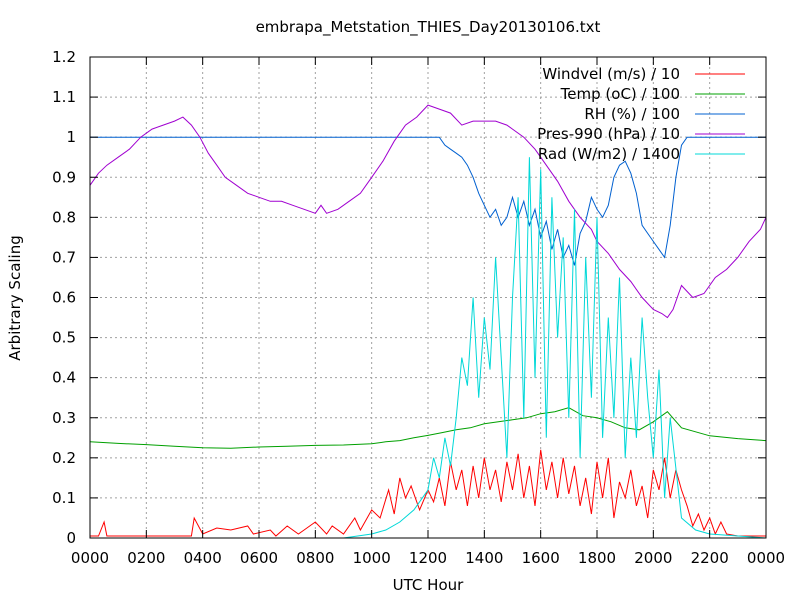  What do you see at coordinates (620, 94) in the screenshot?
I see `legend-label: Temp (oC) / 100` at bounding box center [620, 94].